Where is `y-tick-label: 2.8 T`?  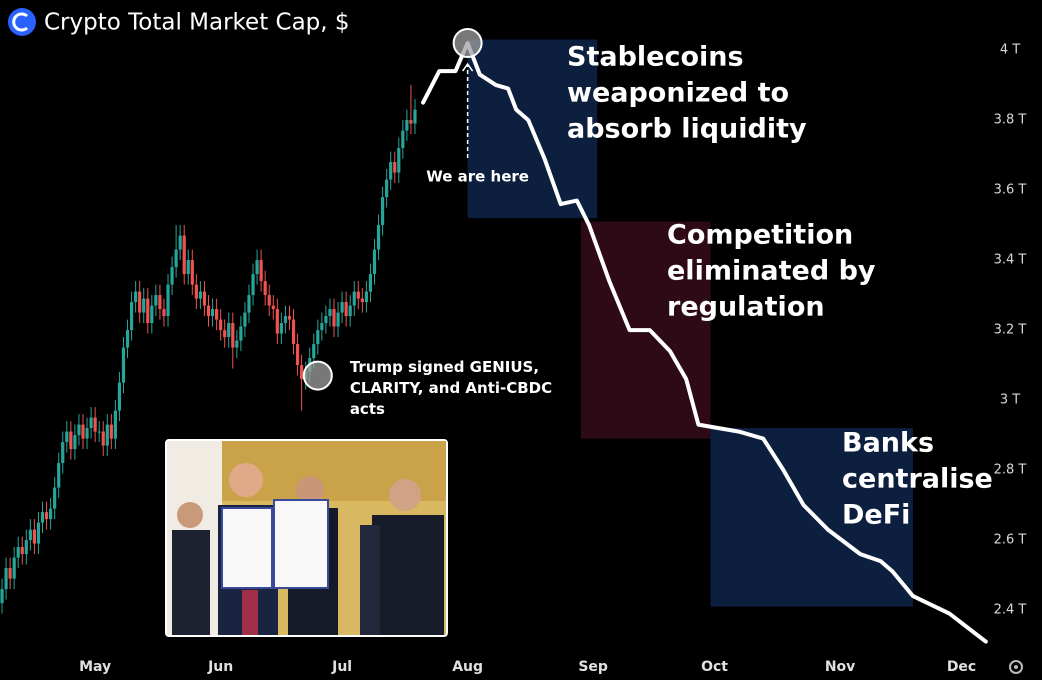
y-tick-label: 2.8 T is located at coordinates (1010, 470).